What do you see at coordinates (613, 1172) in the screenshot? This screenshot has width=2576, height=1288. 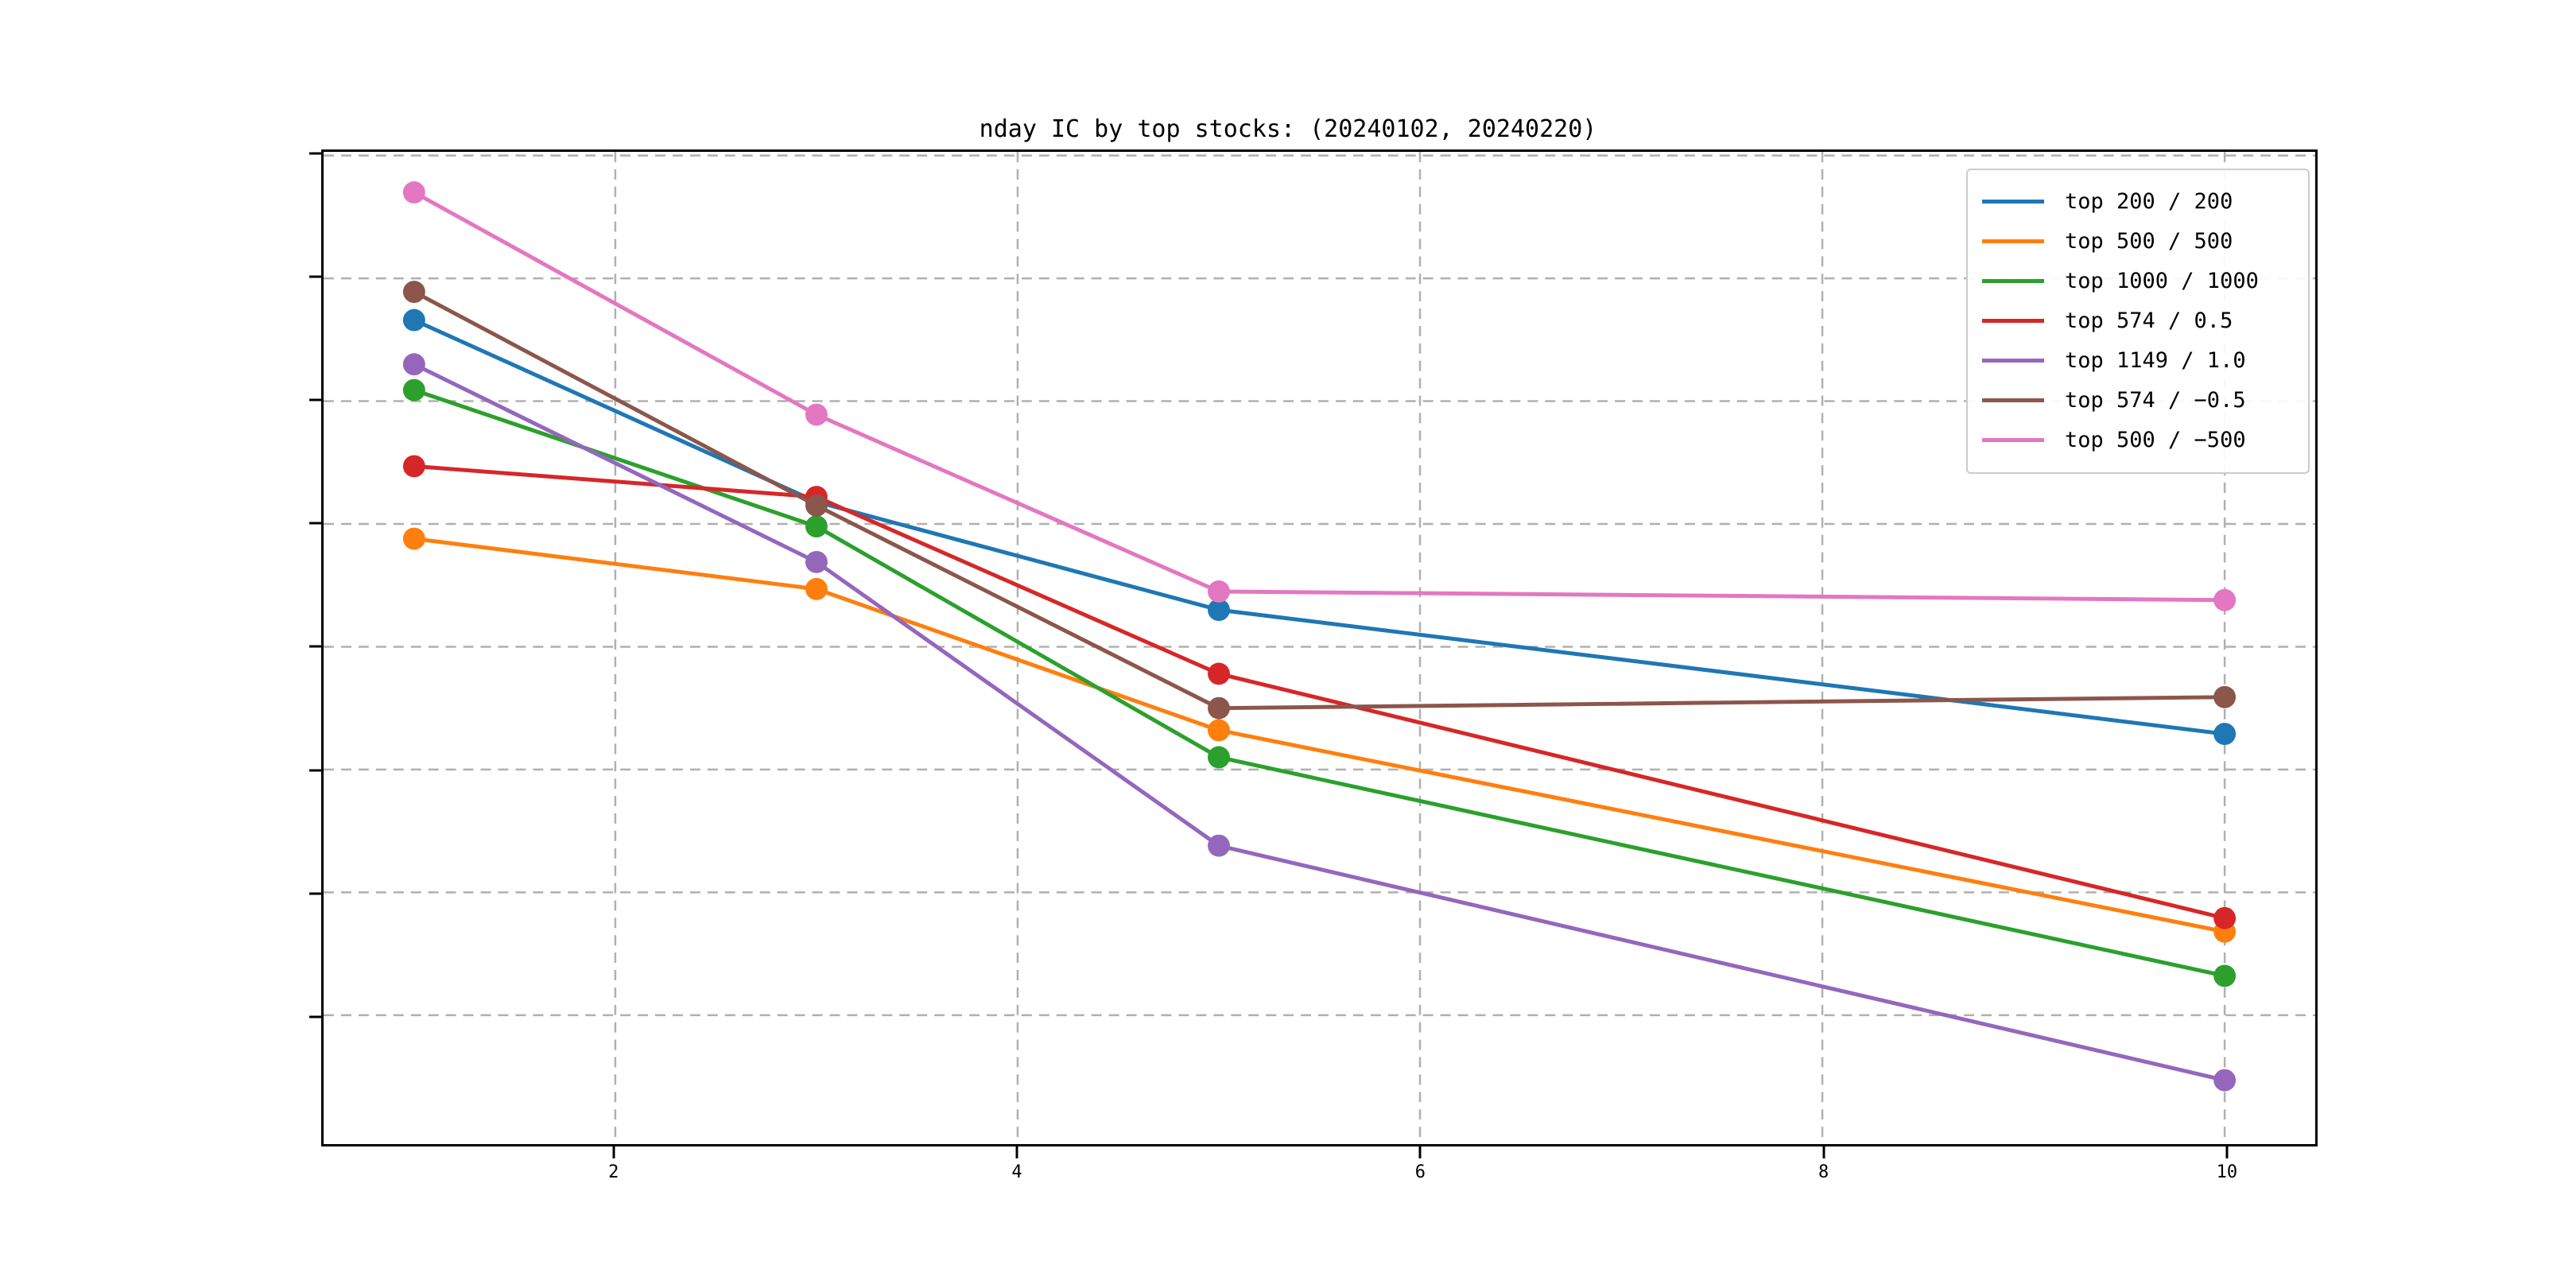 I see `x-tick-label: 2` at bounding box center [613, 1172].